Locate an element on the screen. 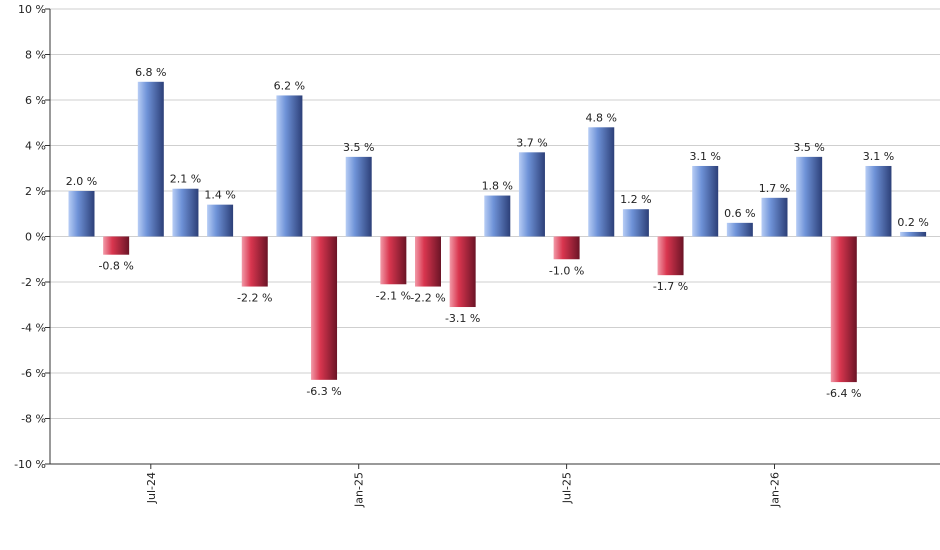 This screenshot has width=940, height=550. x-tick-label: Jul-24 is located at coordinates (151, 488).